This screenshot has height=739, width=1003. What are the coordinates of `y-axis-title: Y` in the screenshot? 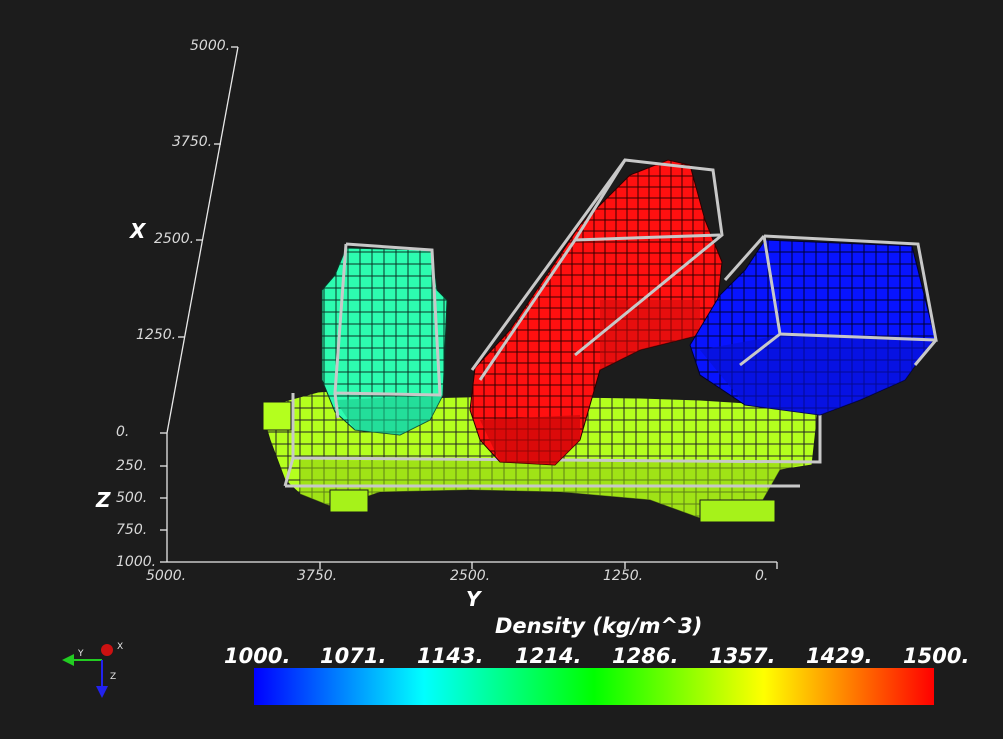 It's located at (473, 599).